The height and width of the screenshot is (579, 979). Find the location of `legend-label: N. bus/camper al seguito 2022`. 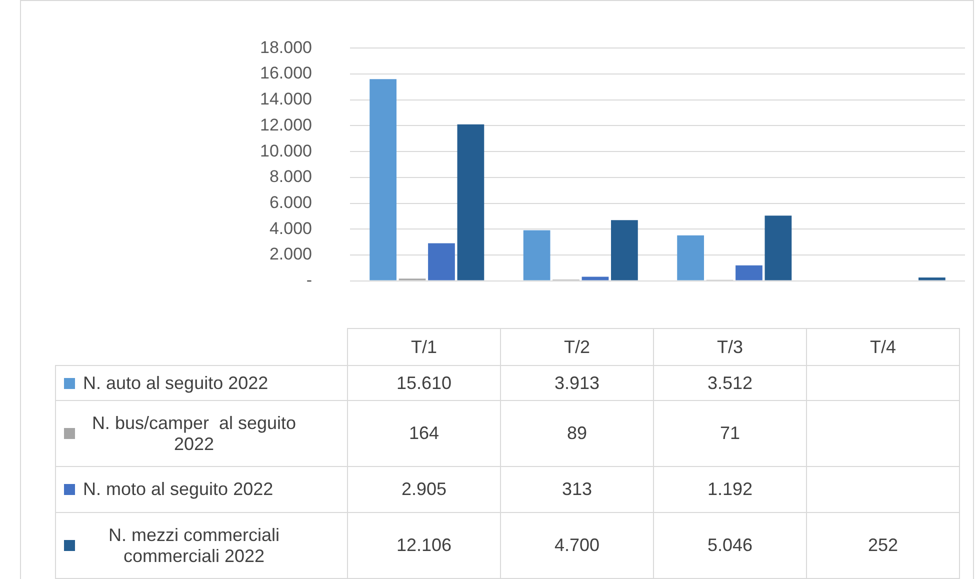

legend-label: N. bus/camper al seguito 2022 is located at coordinates (194, 433).